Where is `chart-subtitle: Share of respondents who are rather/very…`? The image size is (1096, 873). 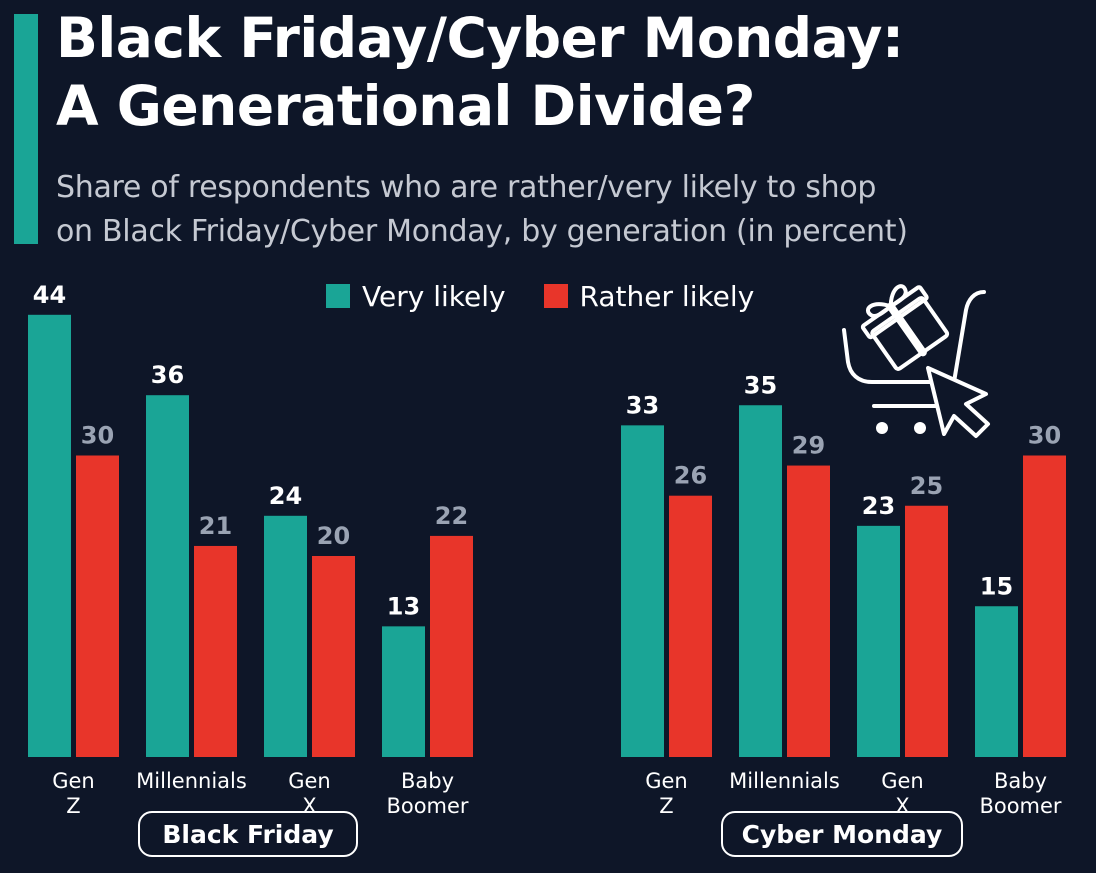
chart-subtitle: Share of respondents who are rather/very… is located at coordinates (571, 210).